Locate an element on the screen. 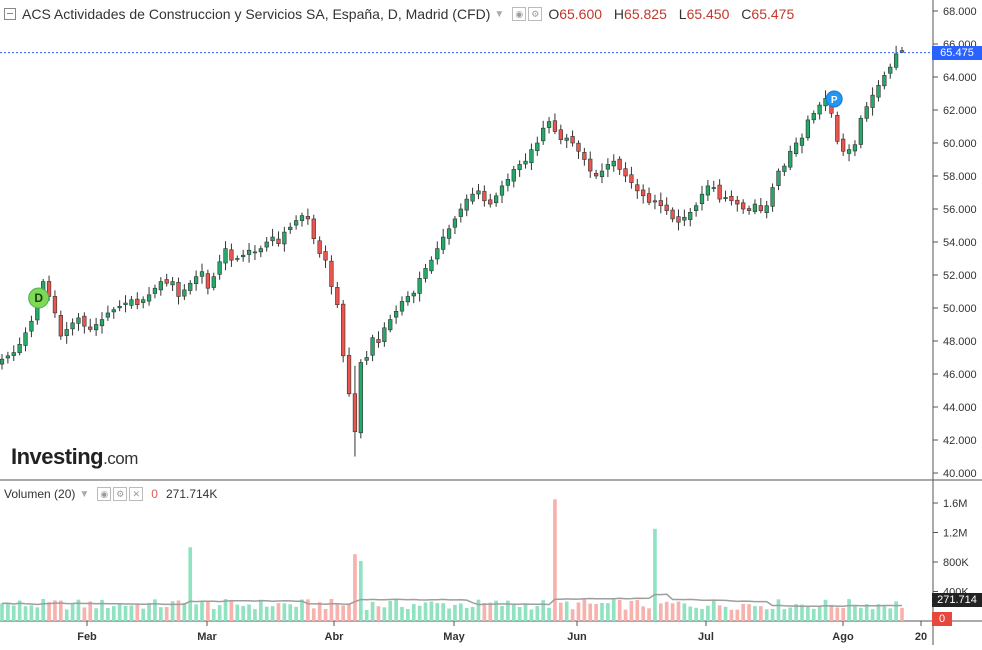  volume-tick-label: 800K is located at coordinates (956, 563).